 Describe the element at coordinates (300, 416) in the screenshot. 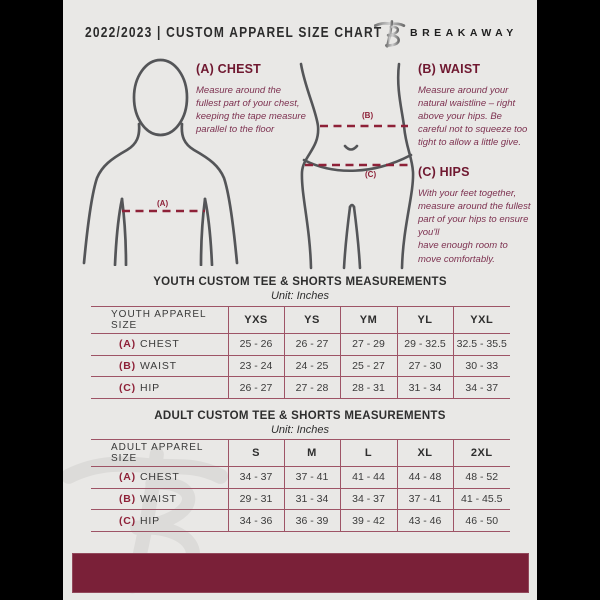

I see `adult-table-title: ADULT CUSTOM TEE & SHORTS MEASUREMENTS` at that location.